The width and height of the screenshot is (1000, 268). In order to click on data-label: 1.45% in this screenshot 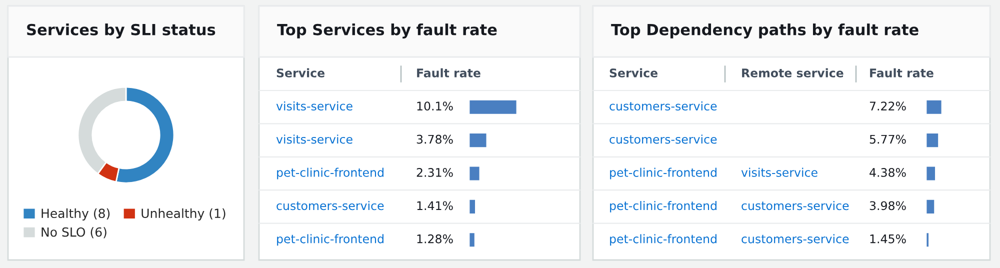, I will do `click(888, 239)`.